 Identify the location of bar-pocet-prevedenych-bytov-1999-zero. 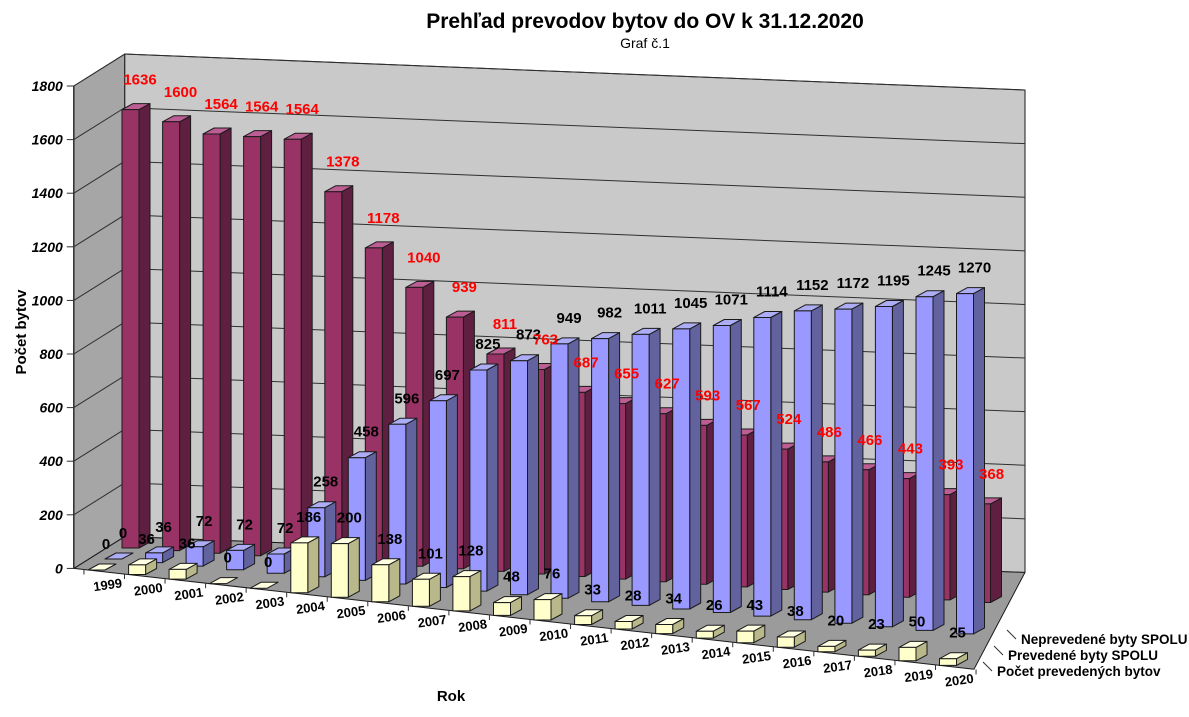
(102, 567).